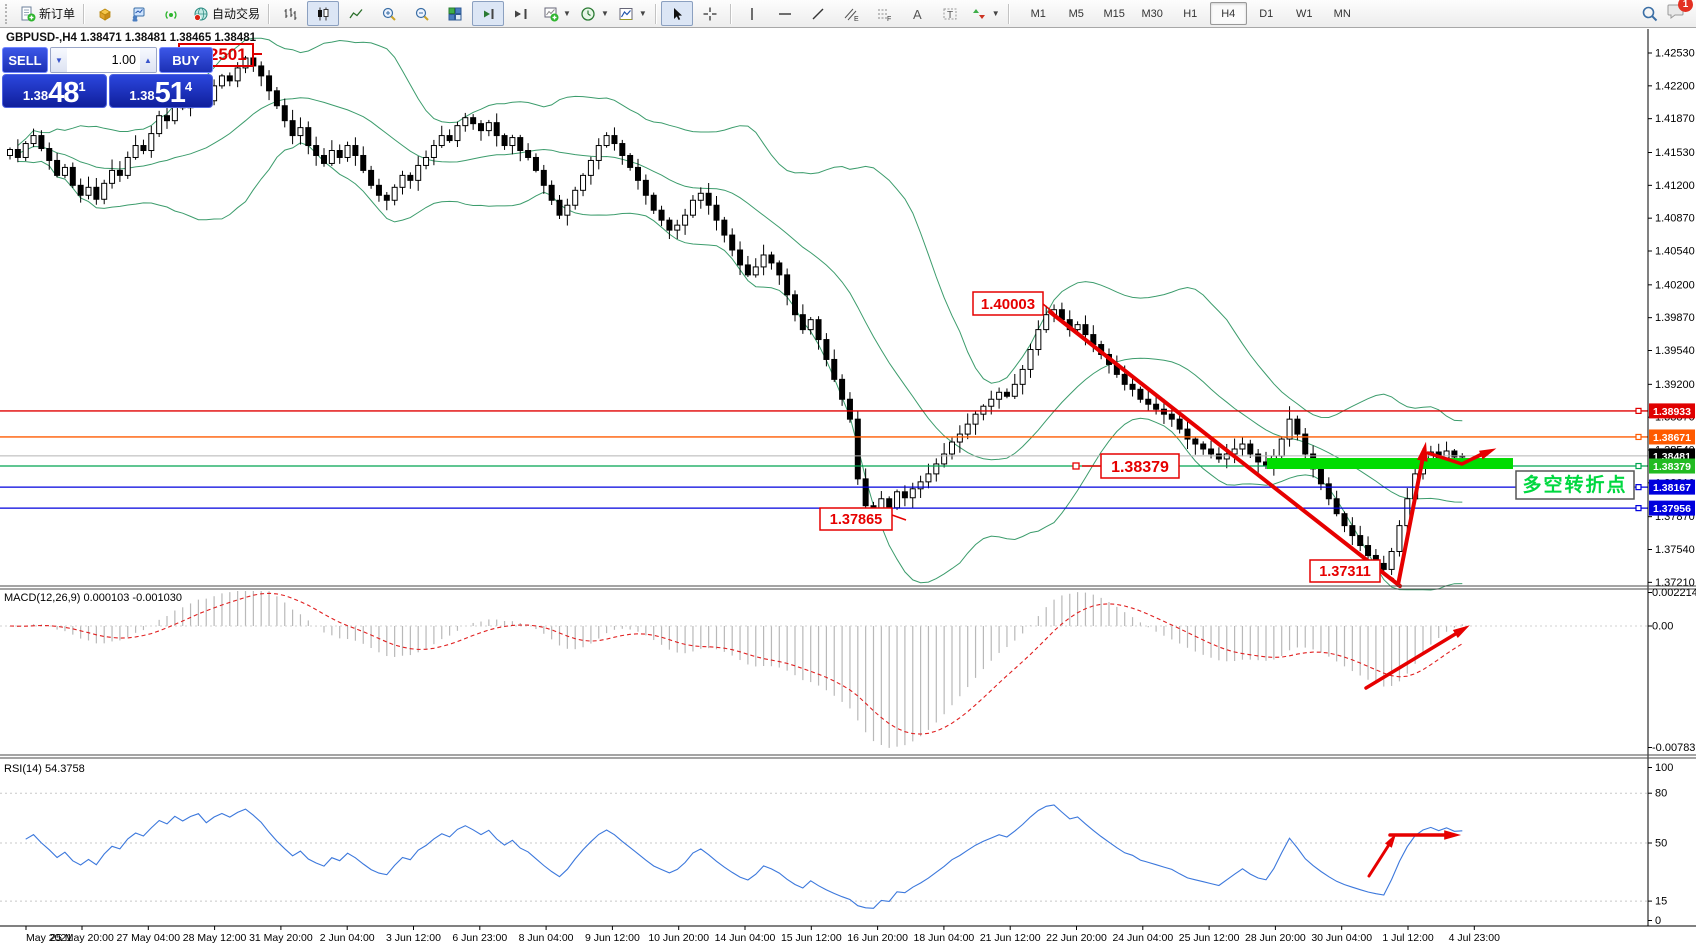 The image size is (1696, 947). What do you see at coordinates (1390, 464) in the screenshot?
I see `support-zone-bar` at bounding box center [1390, 464].